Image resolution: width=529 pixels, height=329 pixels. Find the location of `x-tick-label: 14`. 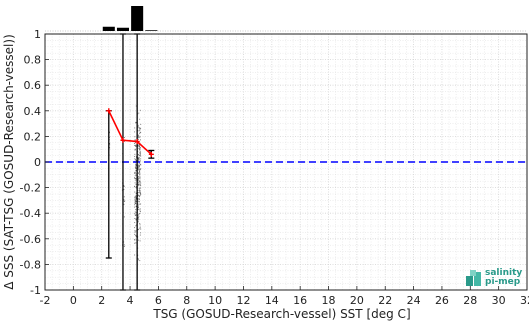

x-tick-label: 14 is located at coordinates (272, 300).